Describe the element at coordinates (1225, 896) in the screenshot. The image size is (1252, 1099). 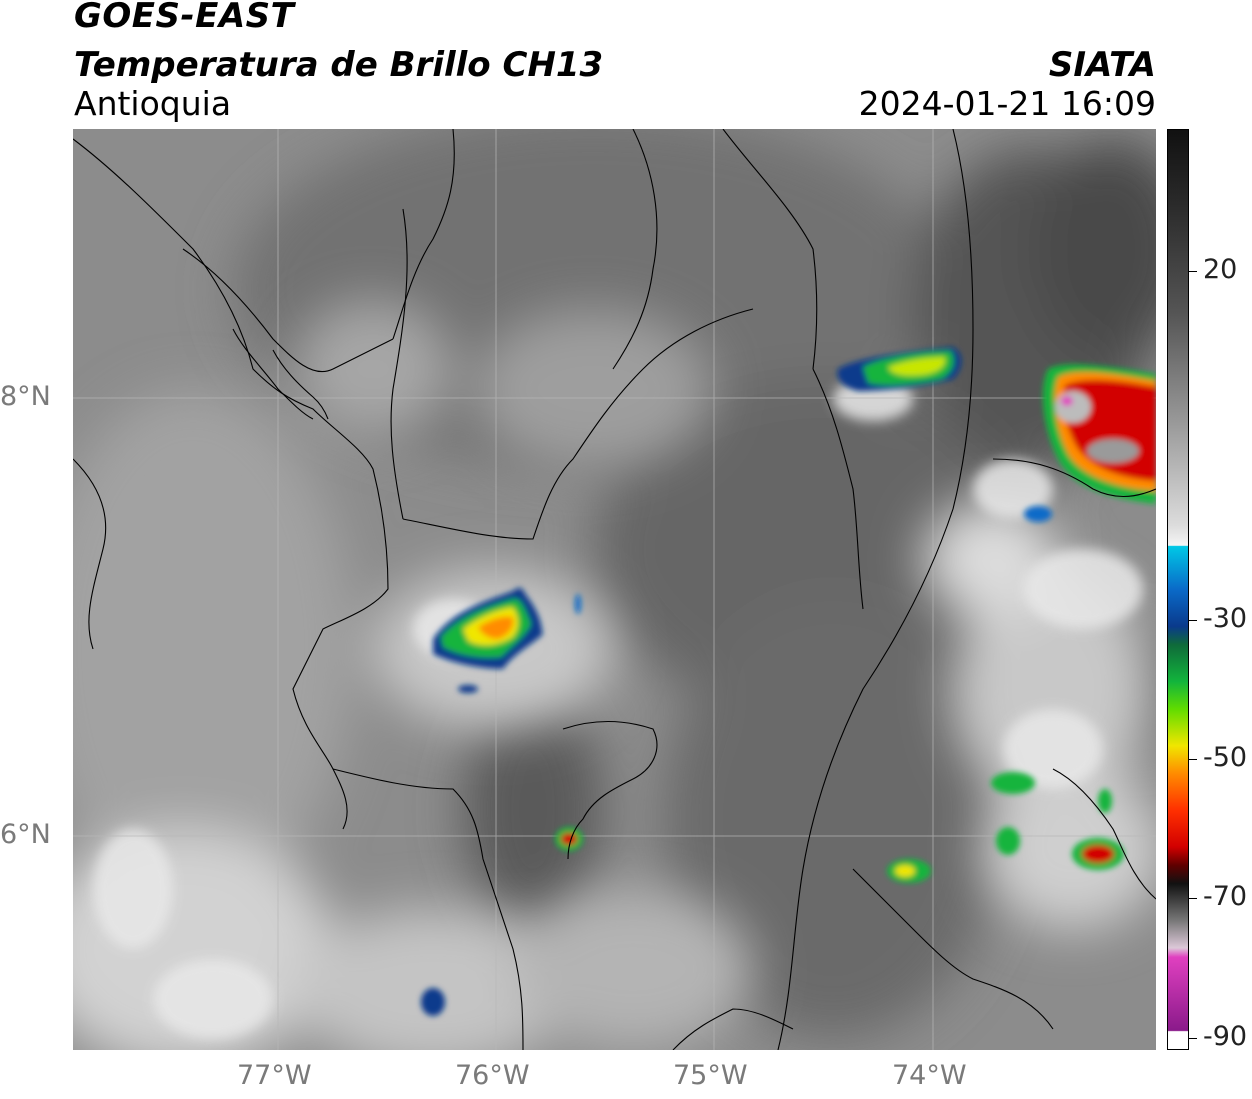
I see `colorbar-label-m70: -70` at that location.